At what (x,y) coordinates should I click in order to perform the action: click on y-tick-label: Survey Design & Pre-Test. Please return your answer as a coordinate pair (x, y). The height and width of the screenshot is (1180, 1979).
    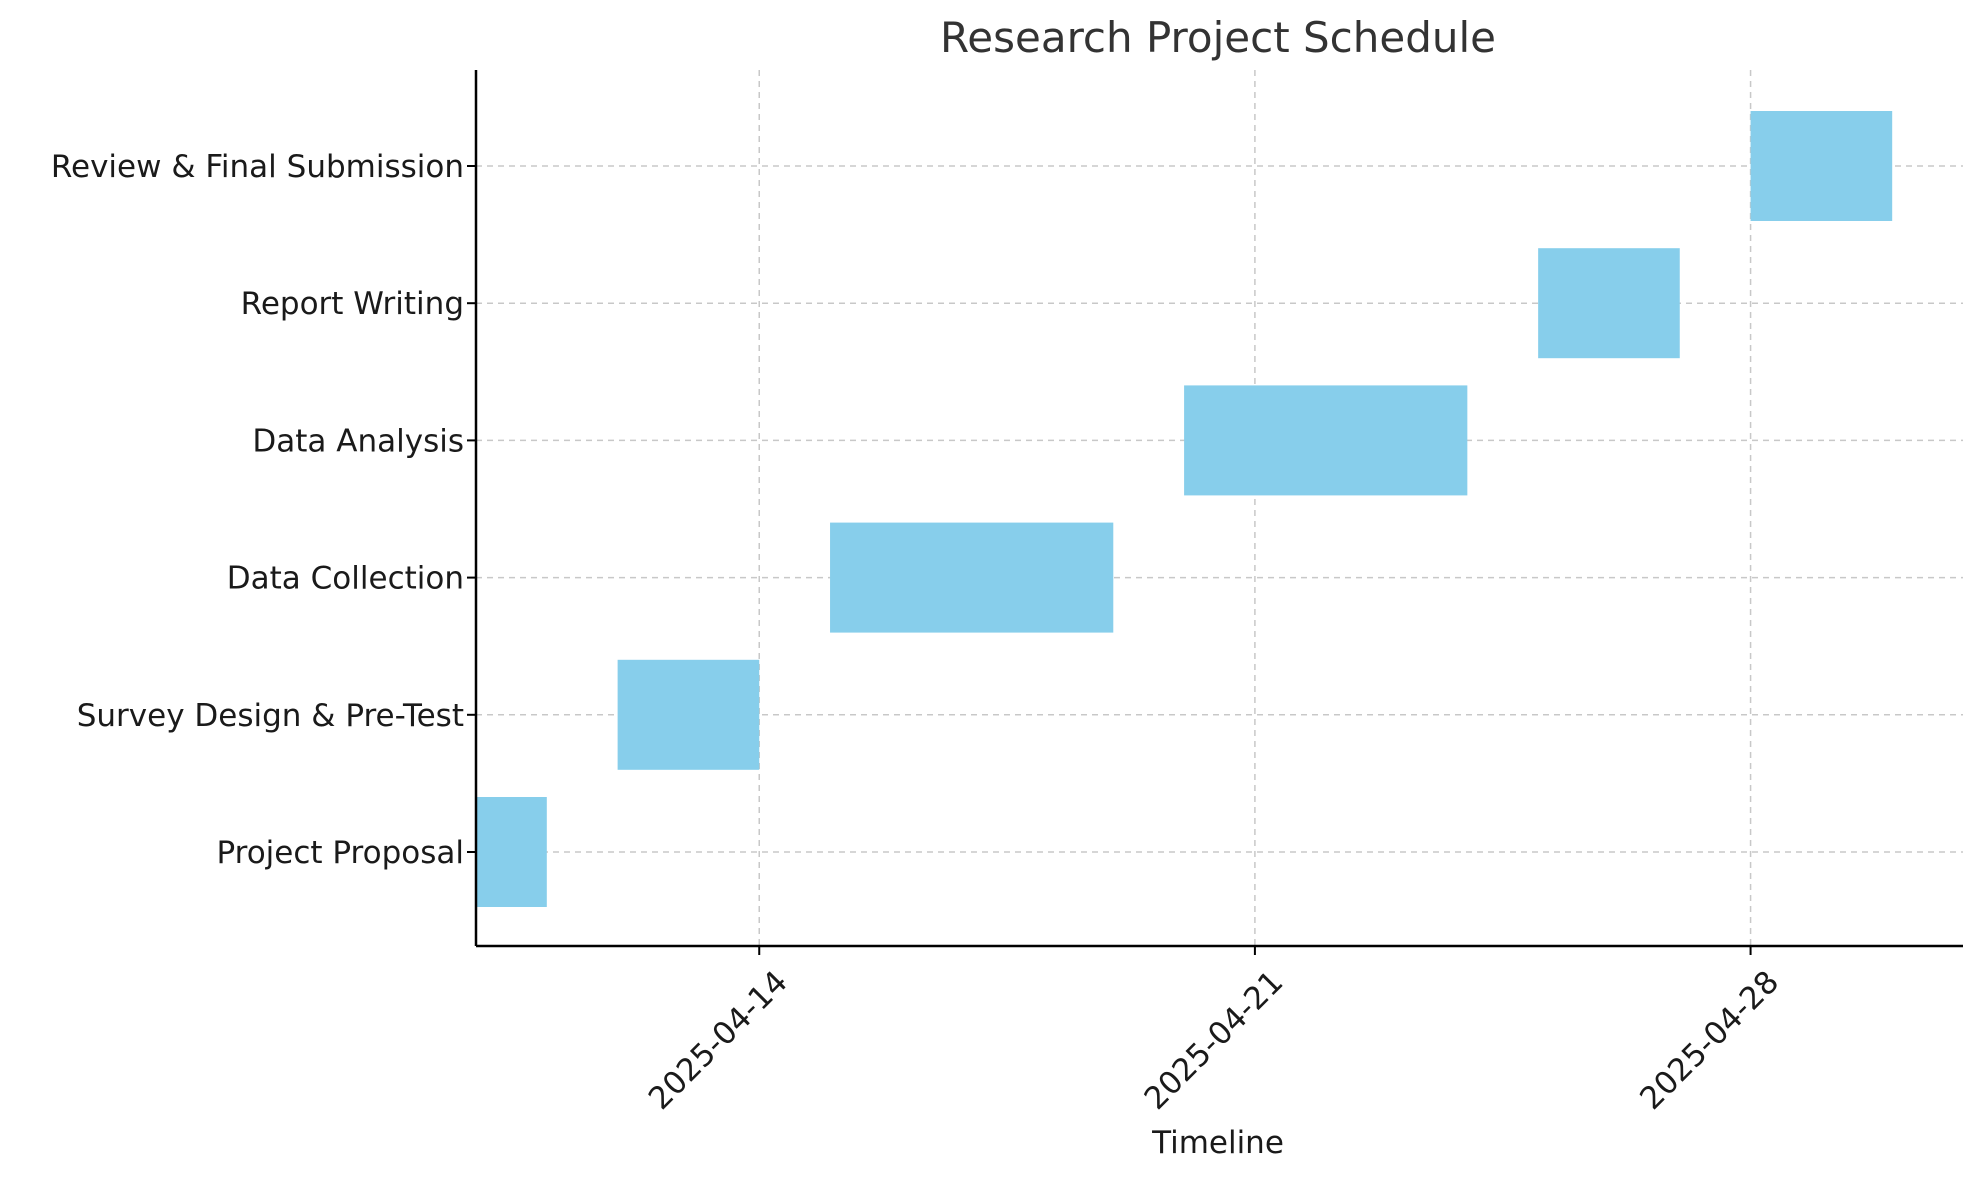
    Looking at the image, I should click on (270, 716).